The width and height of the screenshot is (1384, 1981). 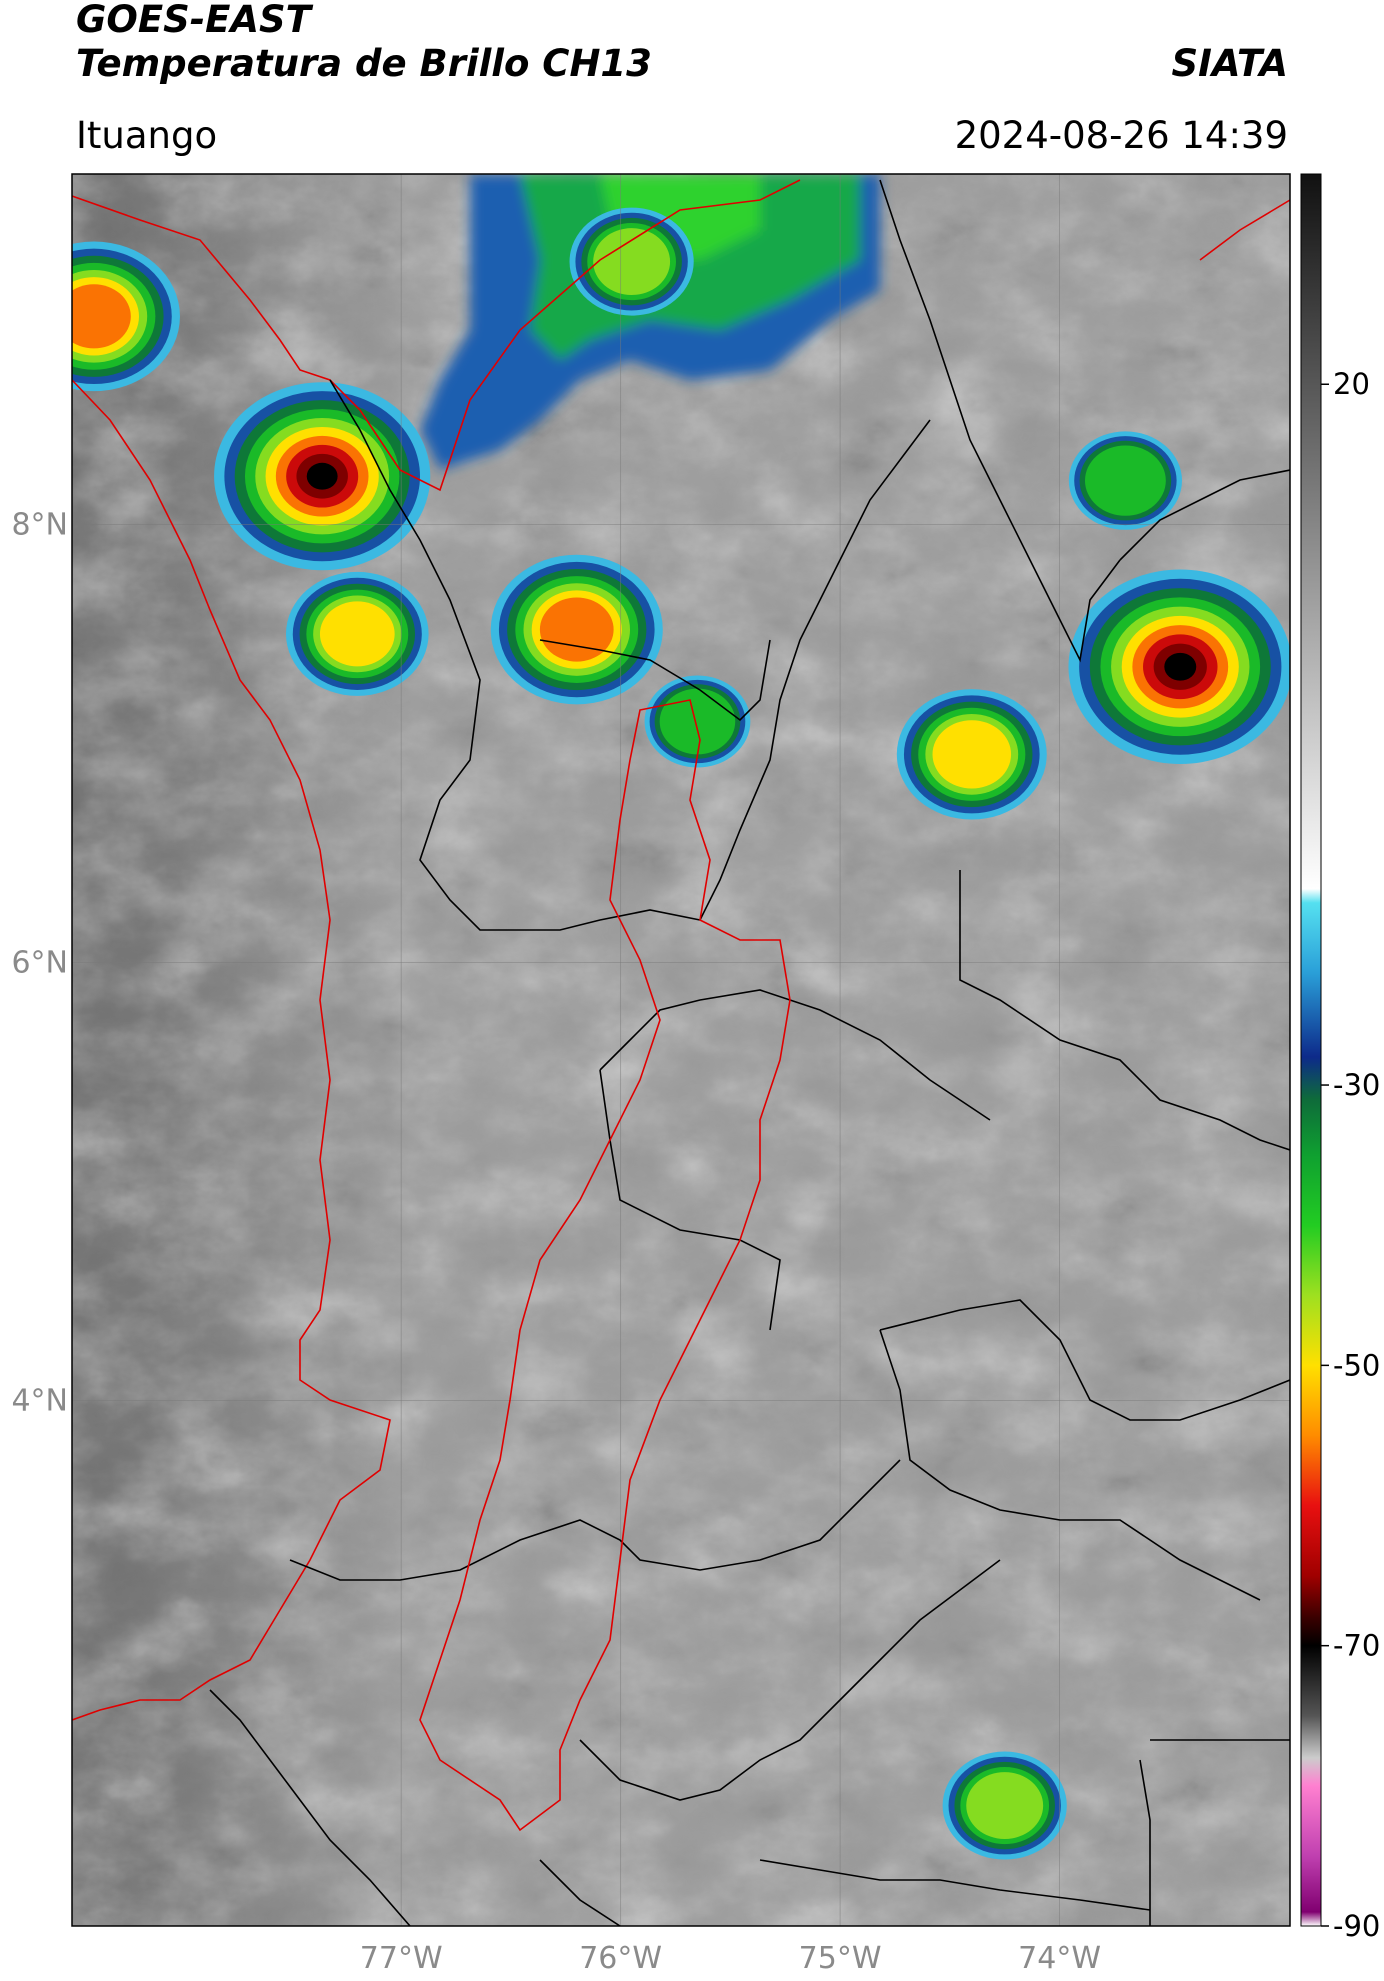 What do you see at coordinates (1350, 1155) in the screenshot?
I see `colorbar-ticks: 20 -30 -50 -70 -90` at bounding box center [1350, 1155].